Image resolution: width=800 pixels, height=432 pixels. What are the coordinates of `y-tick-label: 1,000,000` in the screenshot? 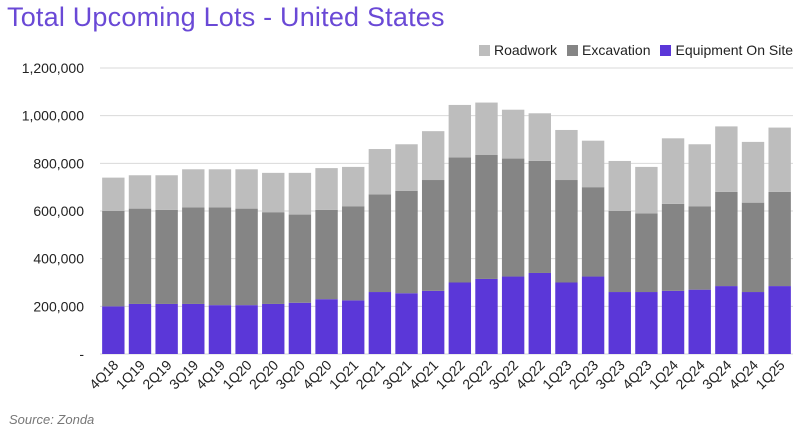 It's located at (53, 116).